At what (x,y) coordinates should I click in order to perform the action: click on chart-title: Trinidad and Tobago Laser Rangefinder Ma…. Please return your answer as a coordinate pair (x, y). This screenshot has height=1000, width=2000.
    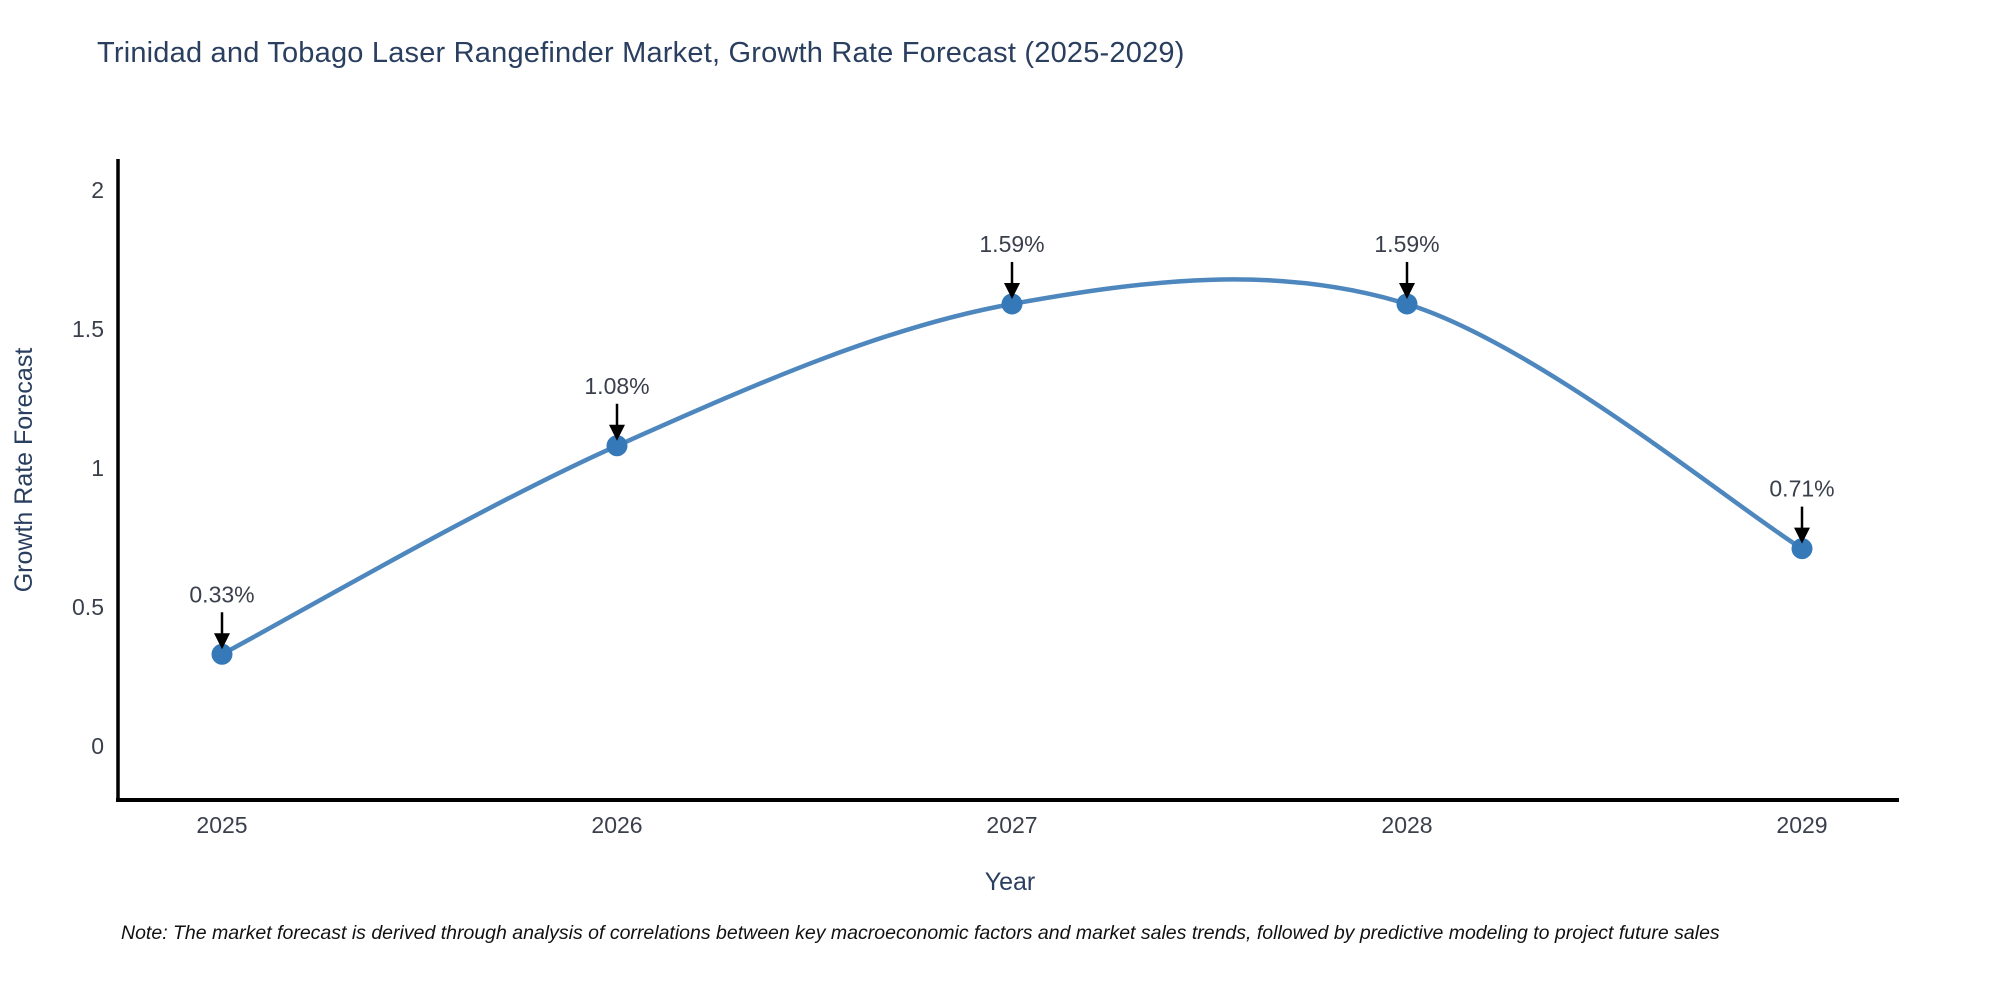
    Looking at the image, I should click on (641, 53).